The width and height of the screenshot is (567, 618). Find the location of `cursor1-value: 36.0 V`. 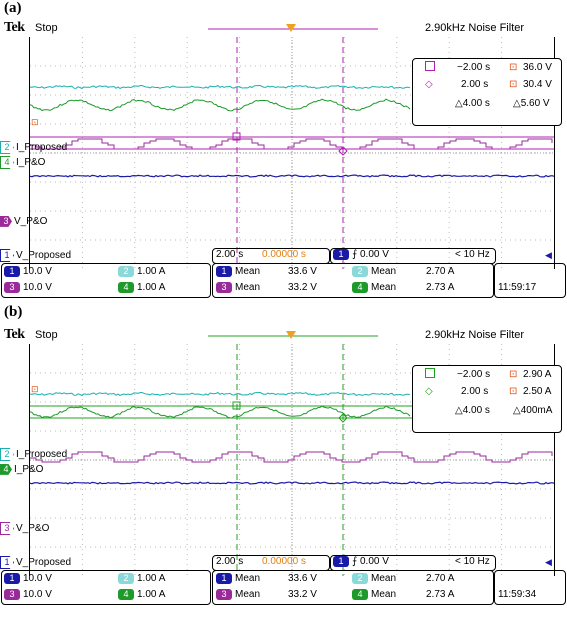

cursor1-value: 36.0 V is located at coordinates (537, 67).